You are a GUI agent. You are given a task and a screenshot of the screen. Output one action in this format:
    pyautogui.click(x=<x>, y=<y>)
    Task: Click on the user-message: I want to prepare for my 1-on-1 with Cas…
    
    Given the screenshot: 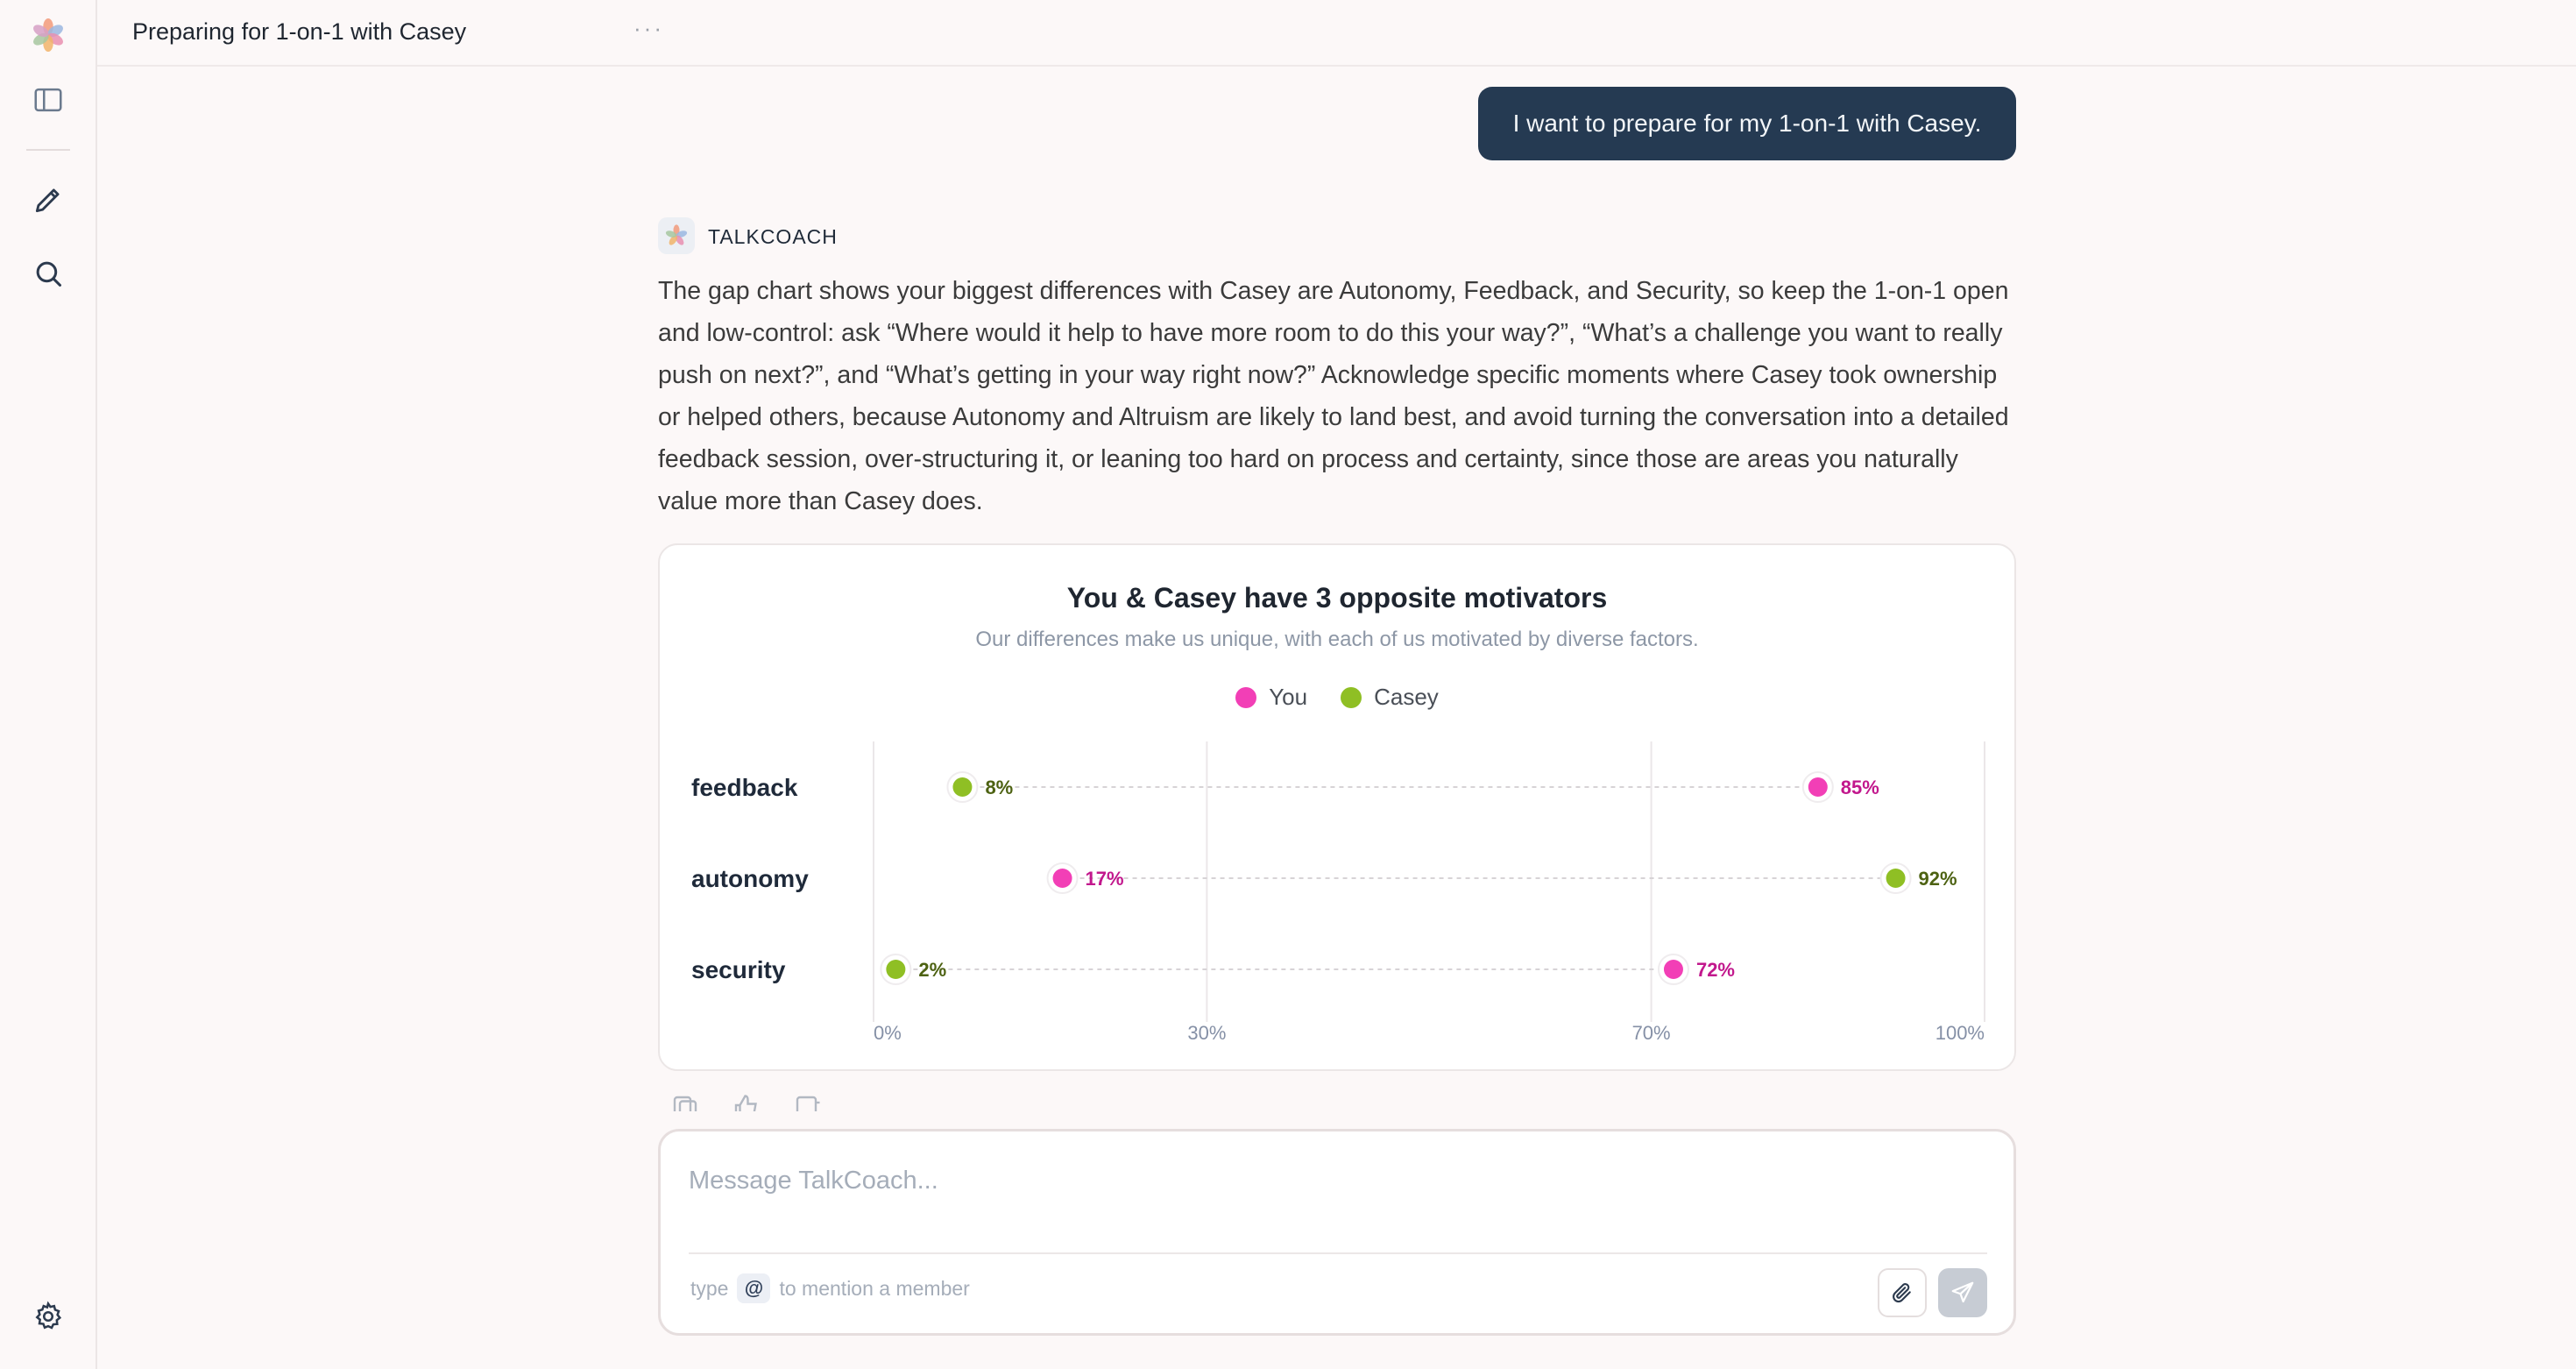 What is the action you would take?
    pyautogui.click(x=1747, y=123)
    